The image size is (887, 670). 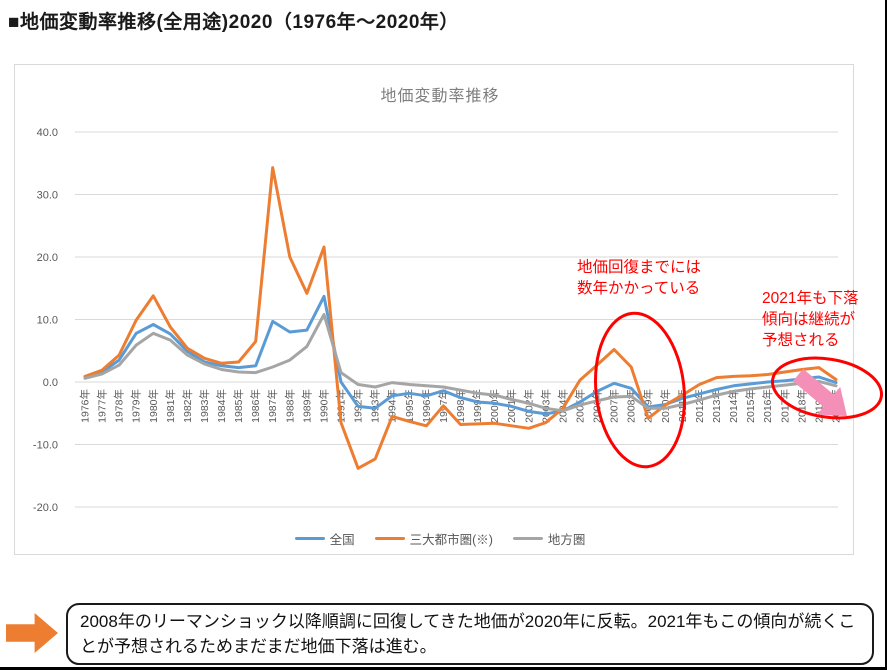 What do you see at coordinates (440, 96) in the screenshot?
I see `chart-title: 地価変動率推移` at bounding box center [440, 96].